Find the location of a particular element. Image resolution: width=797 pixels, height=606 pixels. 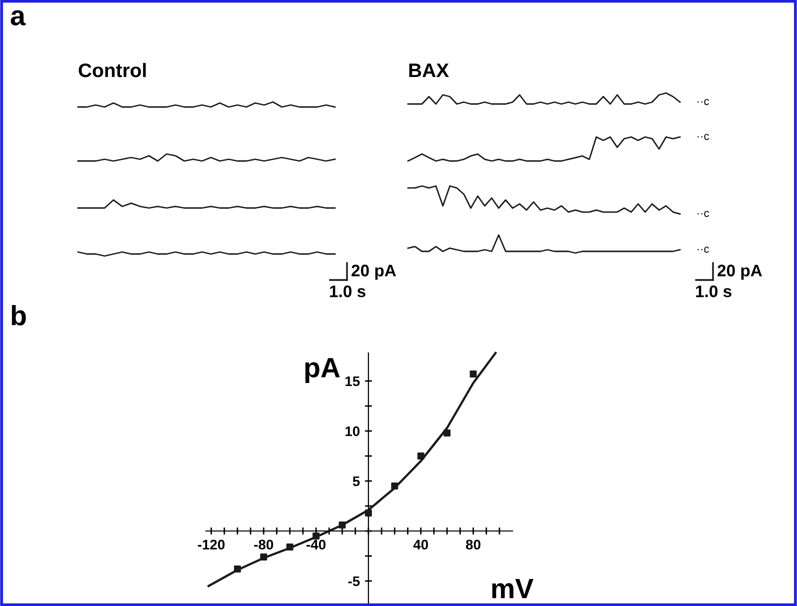

y-tick-label: 15 is located at coordinates (353, 381).